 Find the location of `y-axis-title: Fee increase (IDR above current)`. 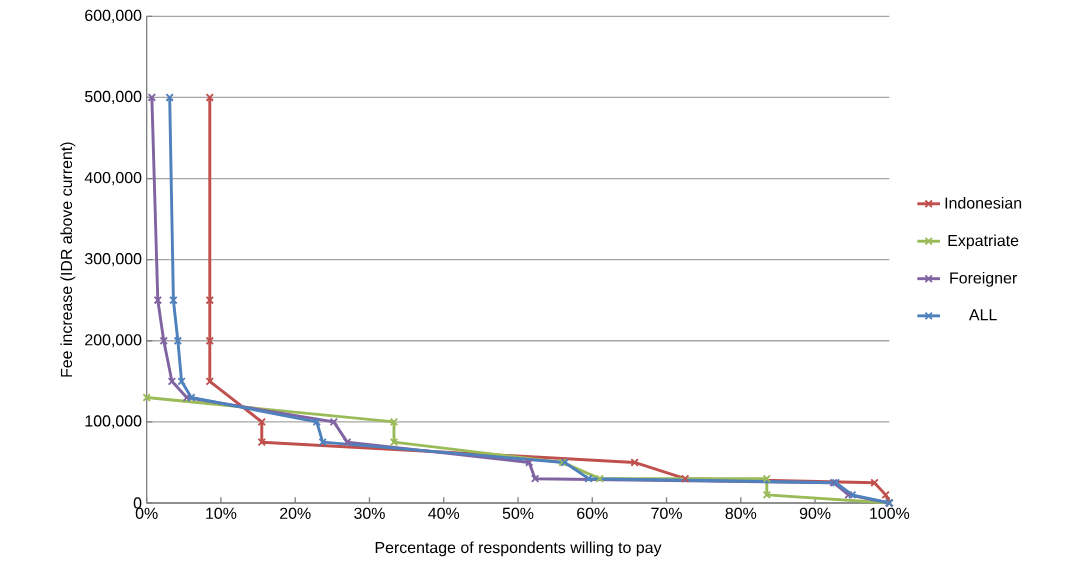

y-axis-title: Fee increase (IDR above current) is located at coordinates (68, 259).